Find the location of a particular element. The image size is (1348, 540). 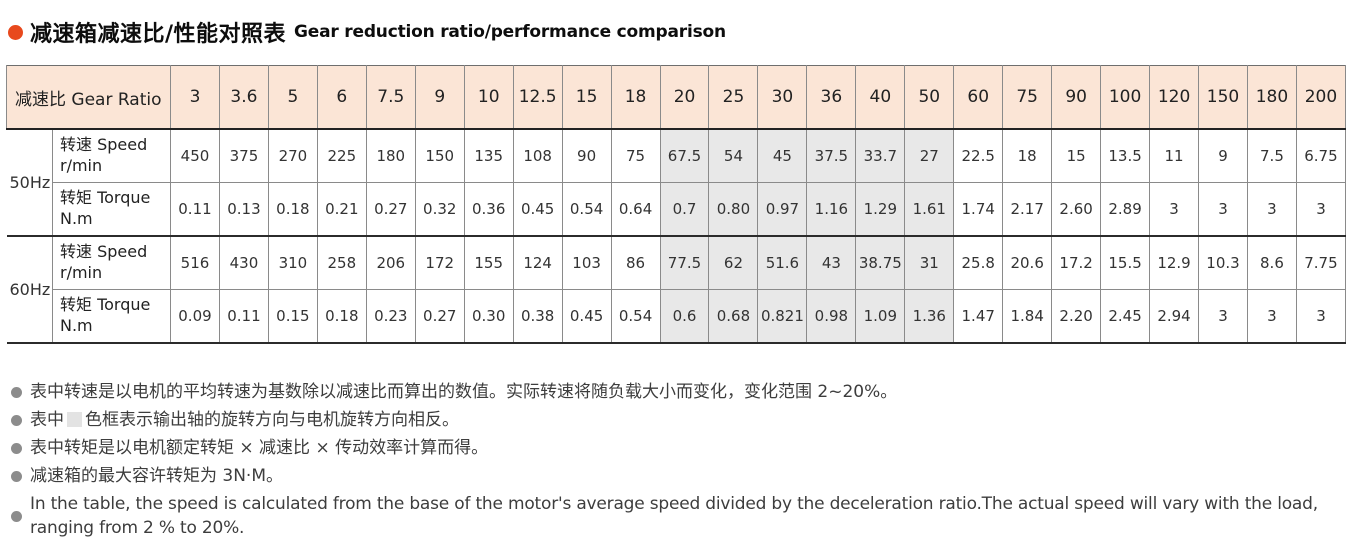

value-cell: 43 is located at coordinates (831, 263).